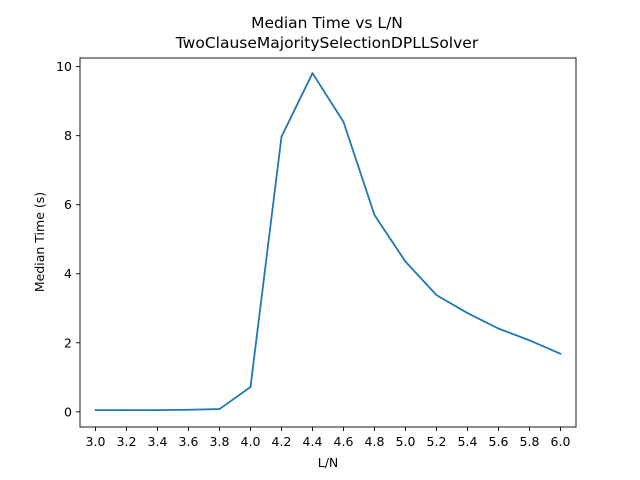 This screenshot has width=640, height=480. Describe the element at coordinates (220, 441) in the screenshot. I see `x-tick-label: 3.8` at that location.